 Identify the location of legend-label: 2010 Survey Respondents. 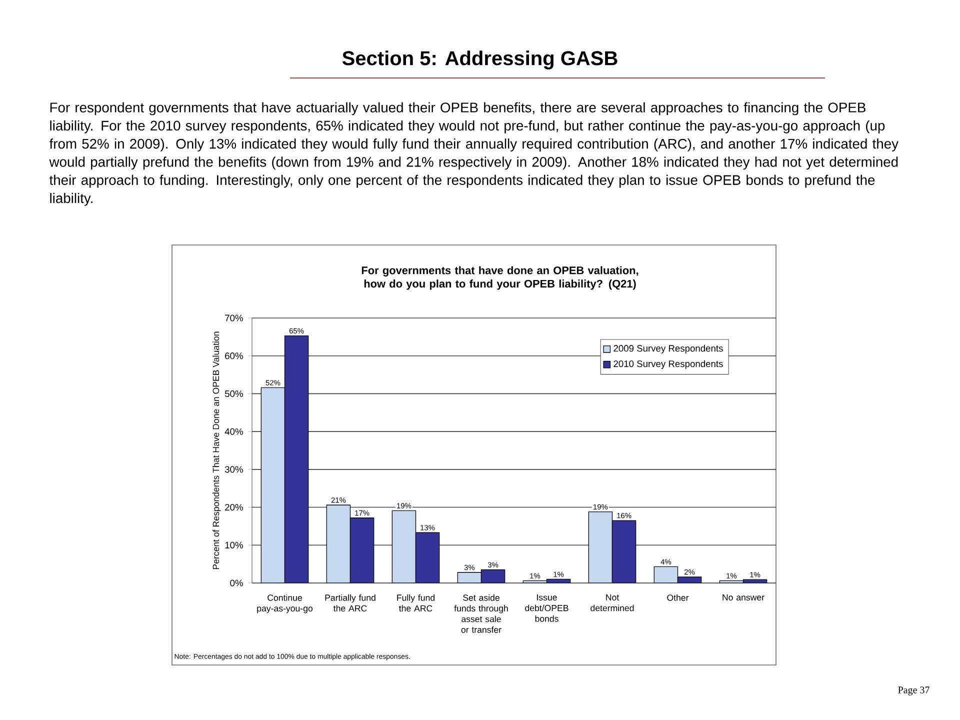
(668, 364).